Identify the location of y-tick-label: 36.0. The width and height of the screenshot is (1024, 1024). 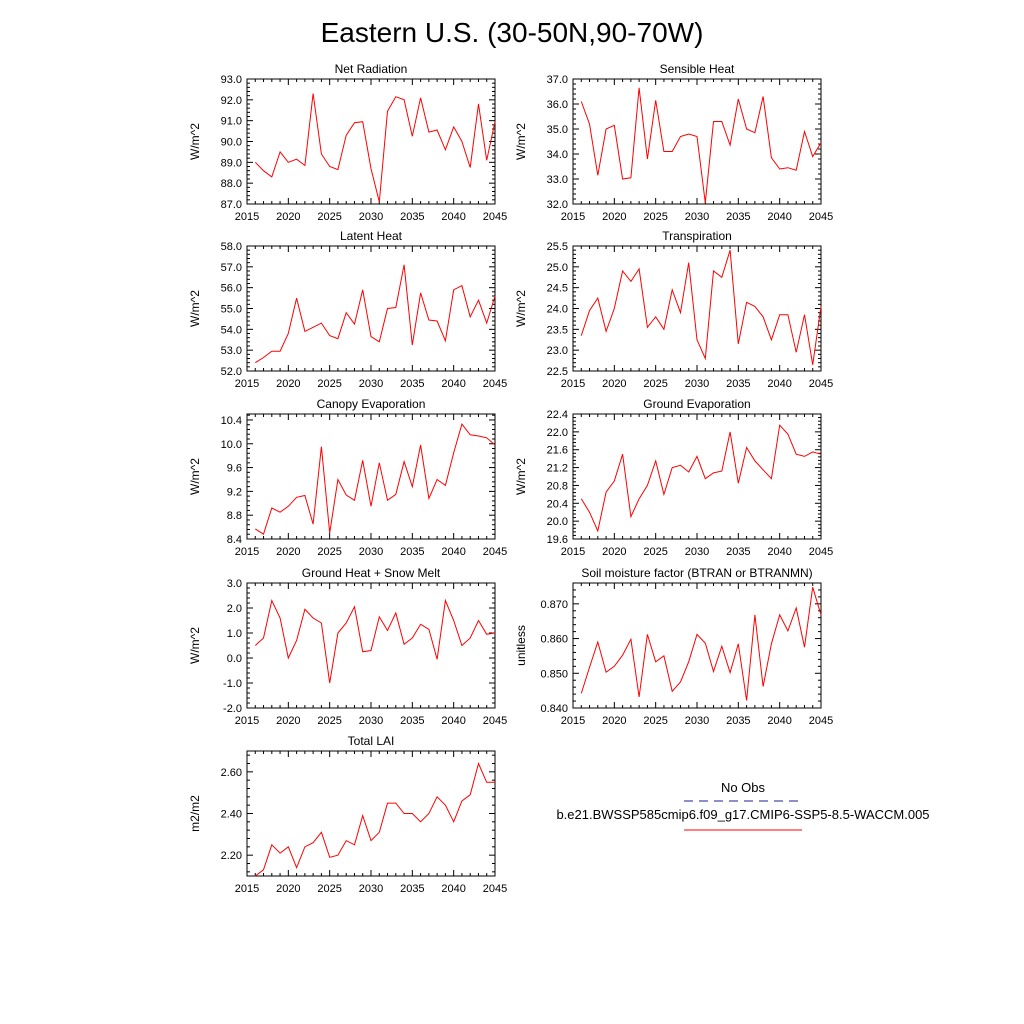
(557, 105).